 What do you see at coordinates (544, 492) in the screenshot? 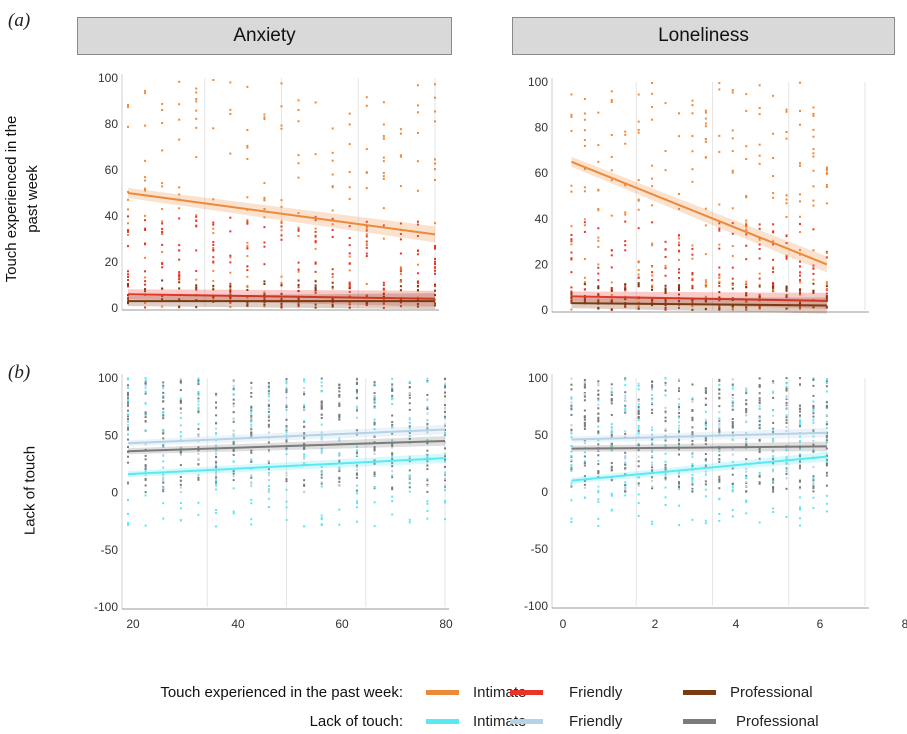
I see `y-tick-label: 0` at bounding box center [544, 492].